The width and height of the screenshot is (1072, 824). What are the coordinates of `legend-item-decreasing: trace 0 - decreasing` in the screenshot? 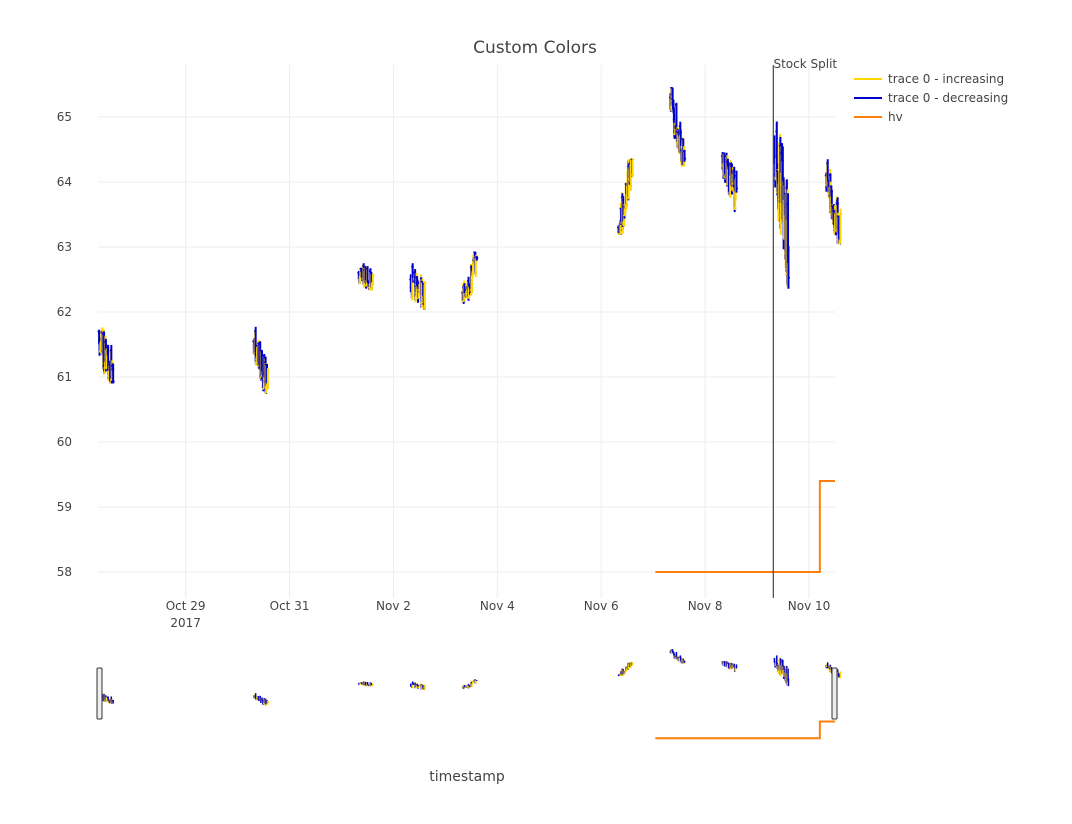 It's located at (931, 98).